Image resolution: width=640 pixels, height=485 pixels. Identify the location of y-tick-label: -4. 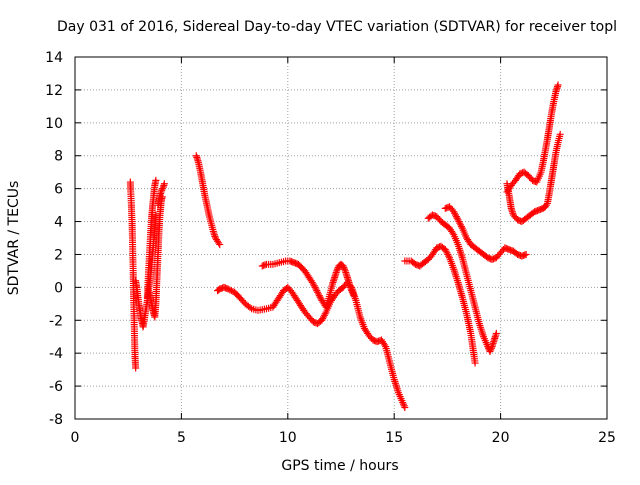
(56, 354).